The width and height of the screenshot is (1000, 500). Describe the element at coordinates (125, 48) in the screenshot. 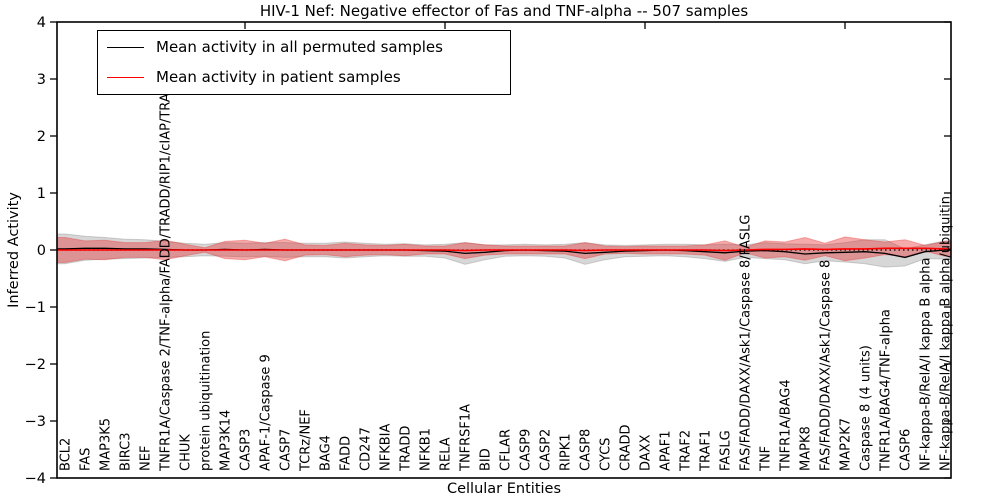

I see `permuted-line-sample` at that location.